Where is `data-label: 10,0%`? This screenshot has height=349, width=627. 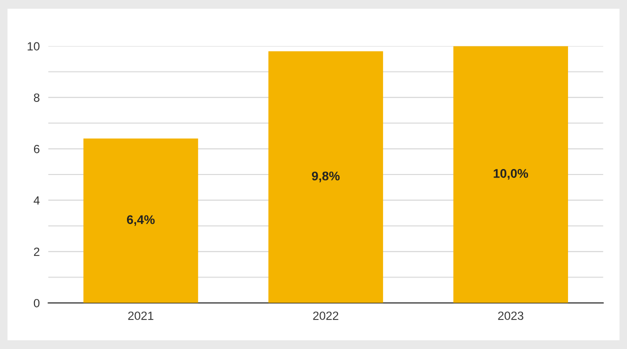
data-label: 10,0% is located at coordinates (511, 174).